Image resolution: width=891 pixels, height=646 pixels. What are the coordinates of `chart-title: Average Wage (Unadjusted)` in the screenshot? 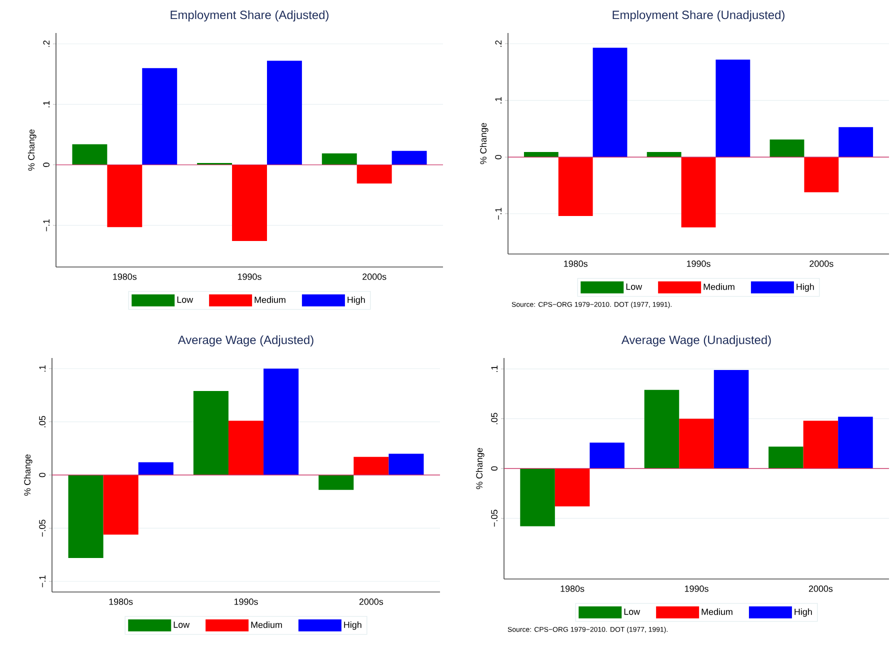 It's located at (696, 341).